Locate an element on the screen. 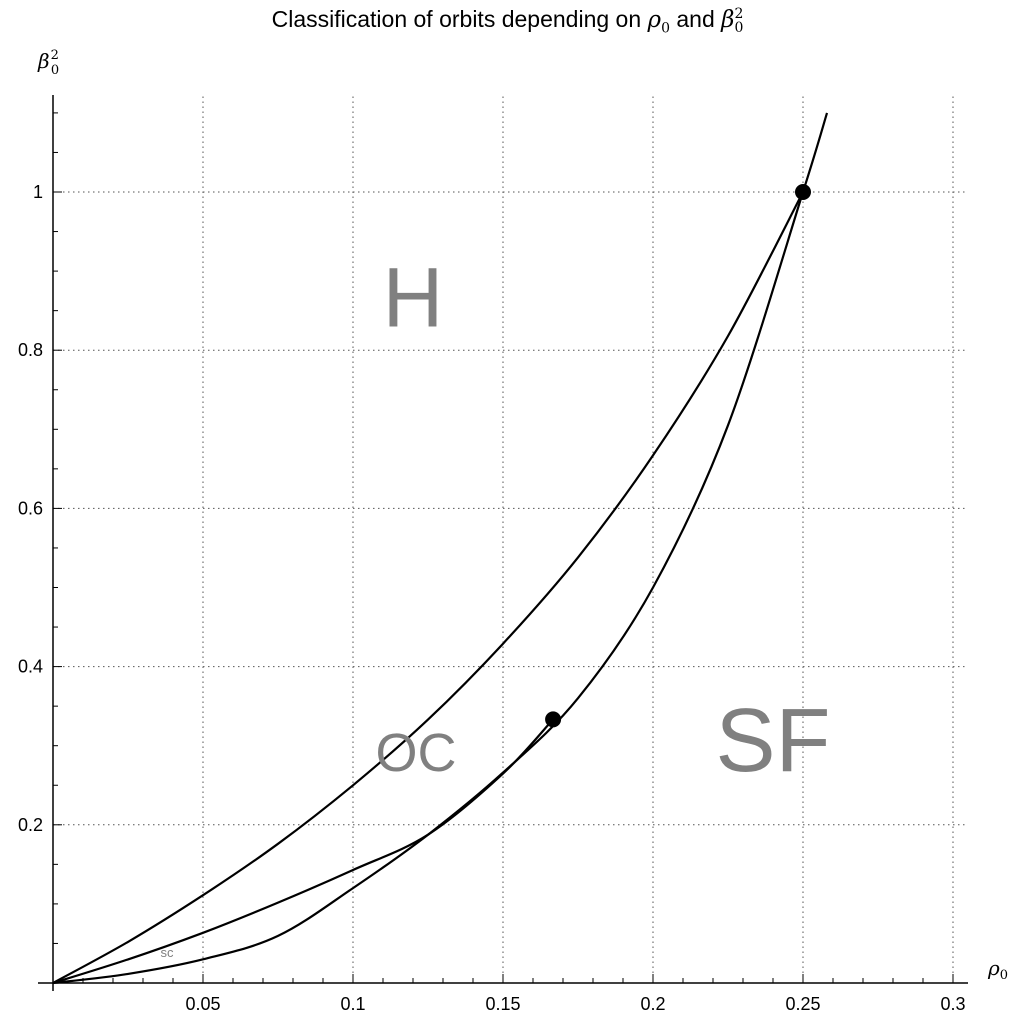 The height and width of the screenshot is (1020, 1015). y-tick-label: 0.6 is located at coordinates (30, 508).